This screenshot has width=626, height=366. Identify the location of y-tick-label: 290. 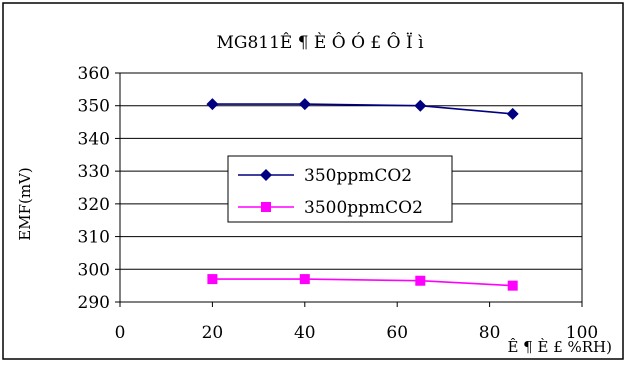
(94, 303).